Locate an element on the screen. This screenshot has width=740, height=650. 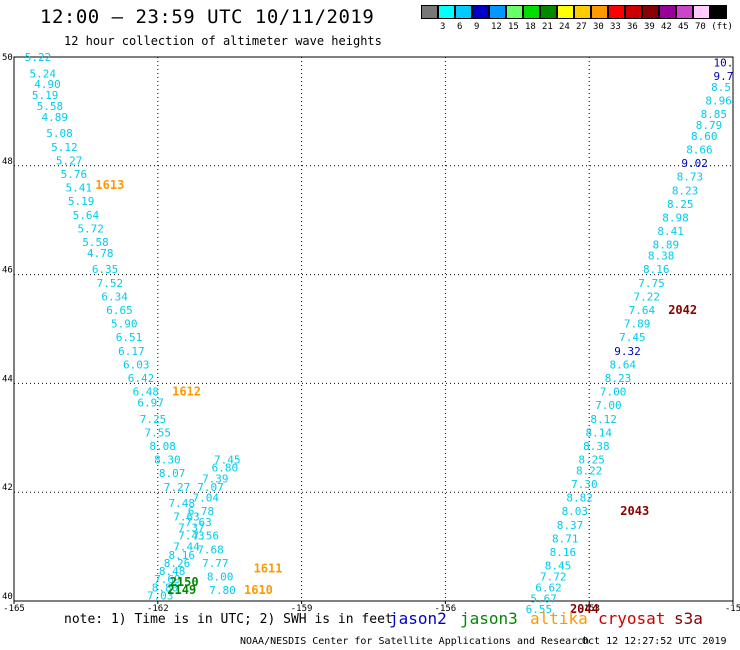
y-tick-label: 44 is located at coordinates (7, 379).